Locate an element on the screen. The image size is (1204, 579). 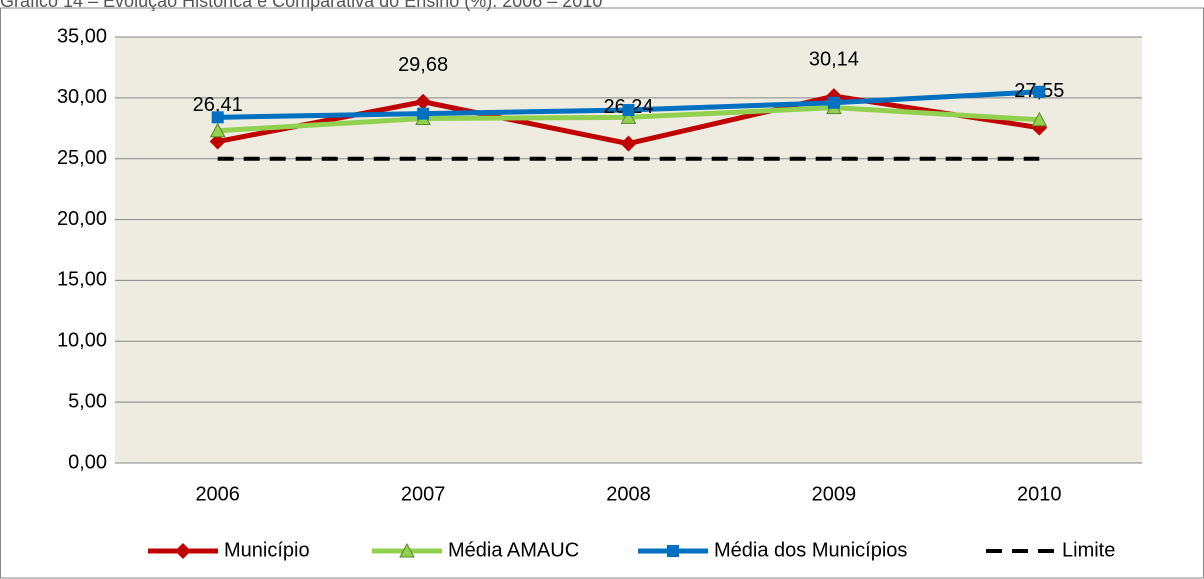
legend-label: Média dos Municípios is located at coordinates (810, 550).